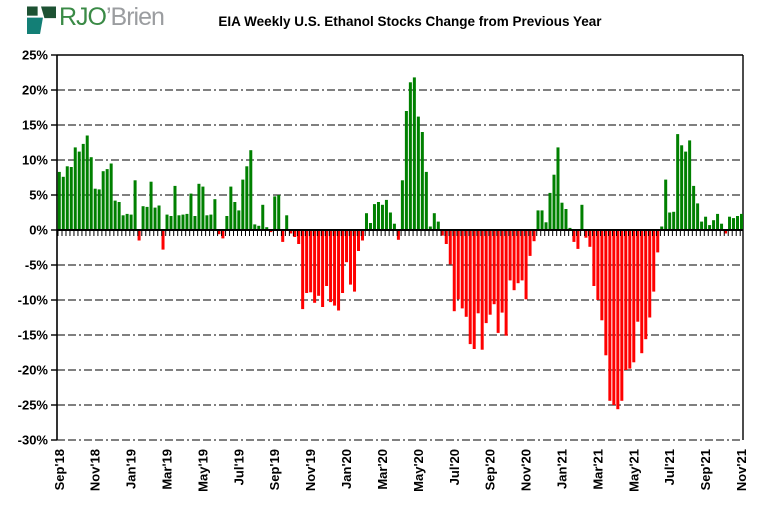  What do you see at coordinates (310, 470) in the screenshot?
I see `x-tick-label: Nov'19` at bounding box center [310, 470].